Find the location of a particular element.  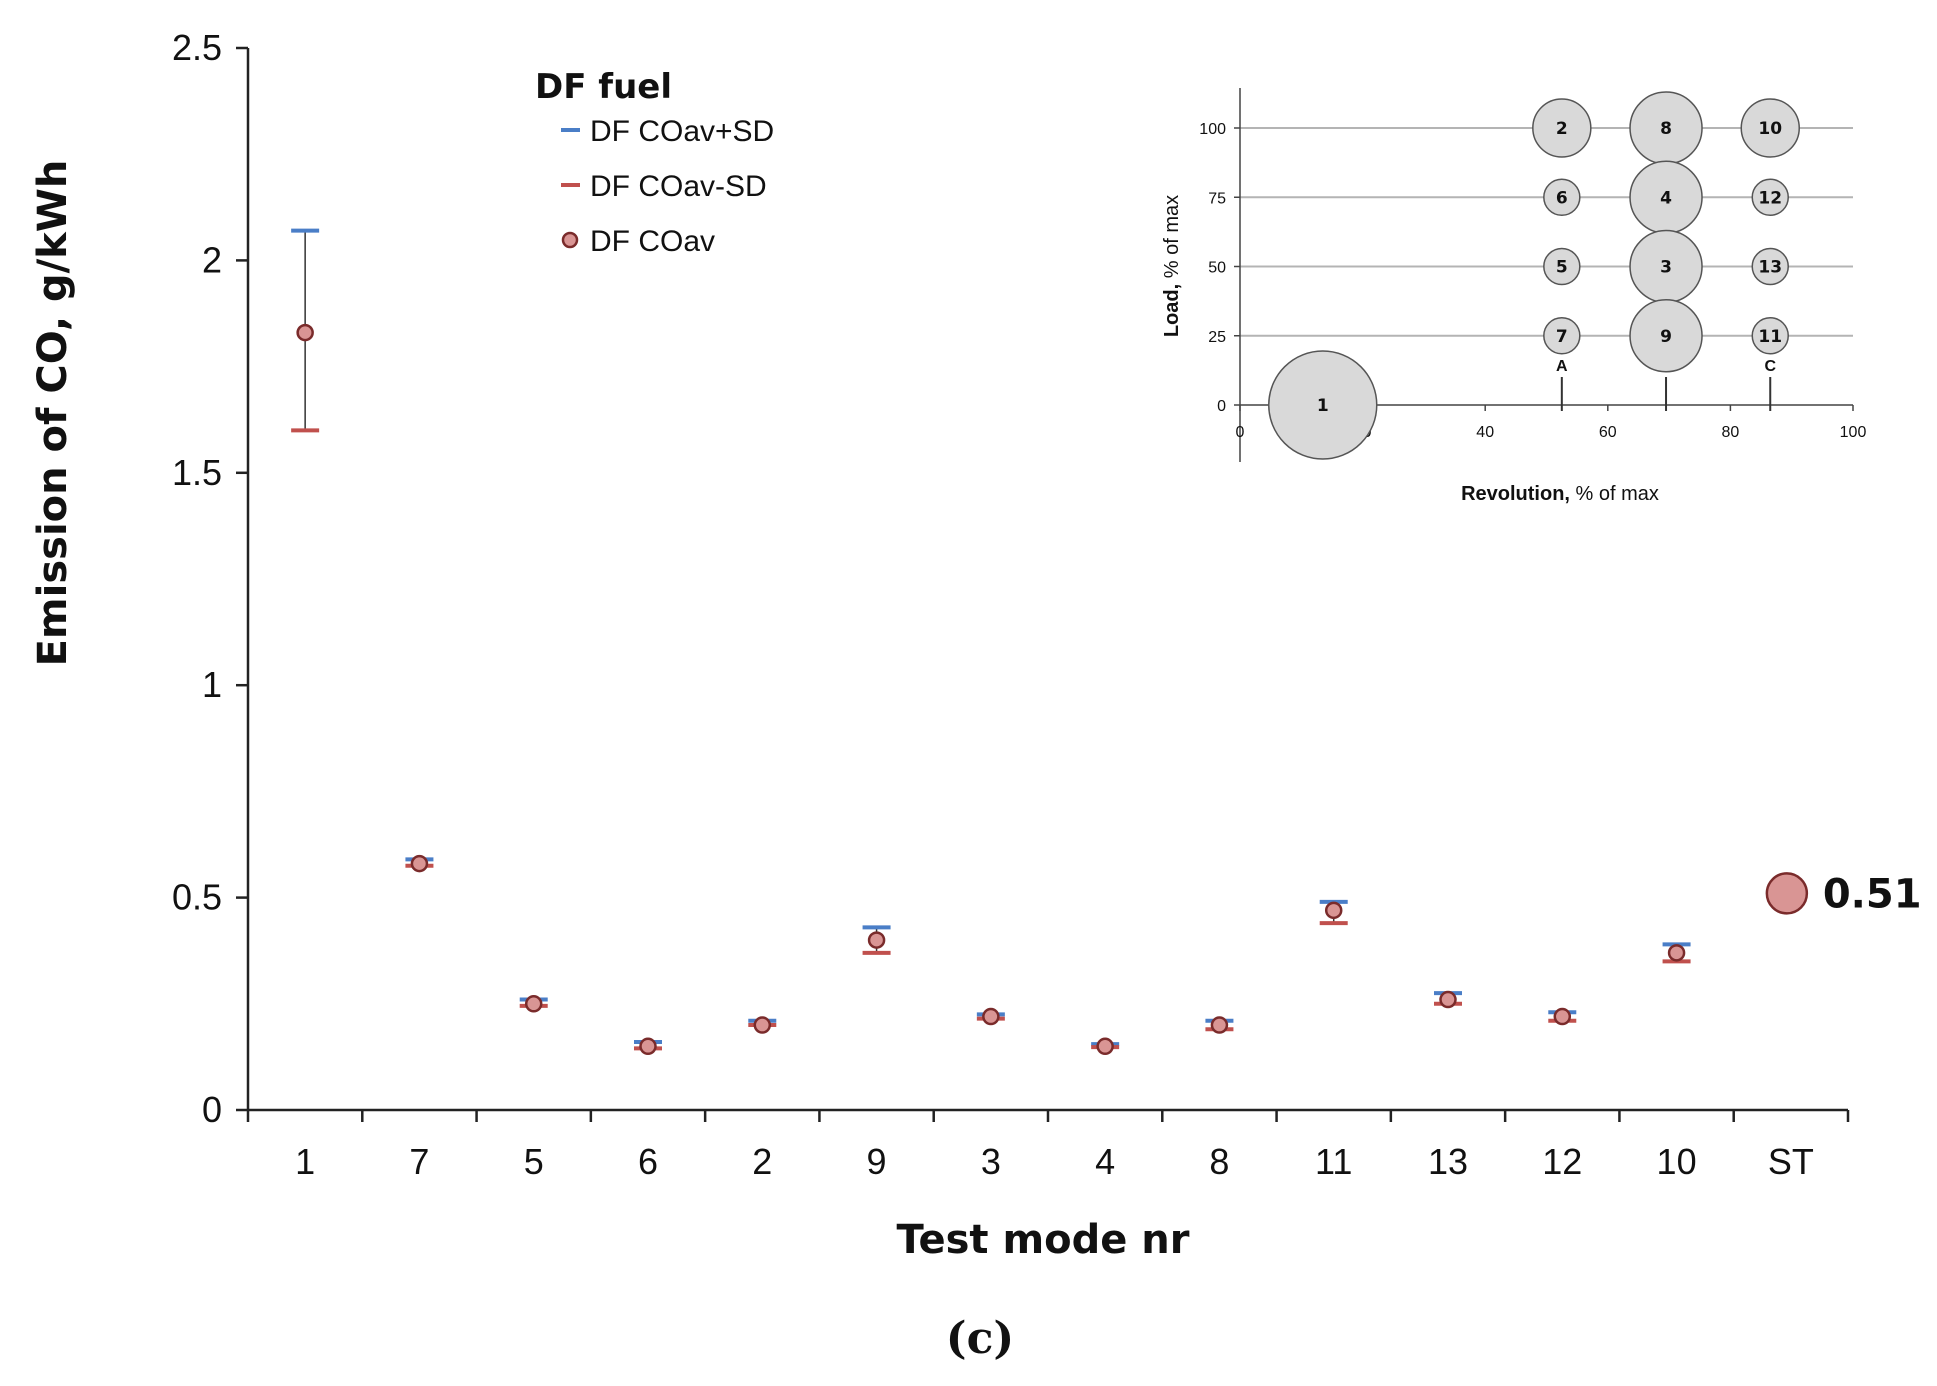

x-tick-label: 3 is located at coordinates (991, 1161).